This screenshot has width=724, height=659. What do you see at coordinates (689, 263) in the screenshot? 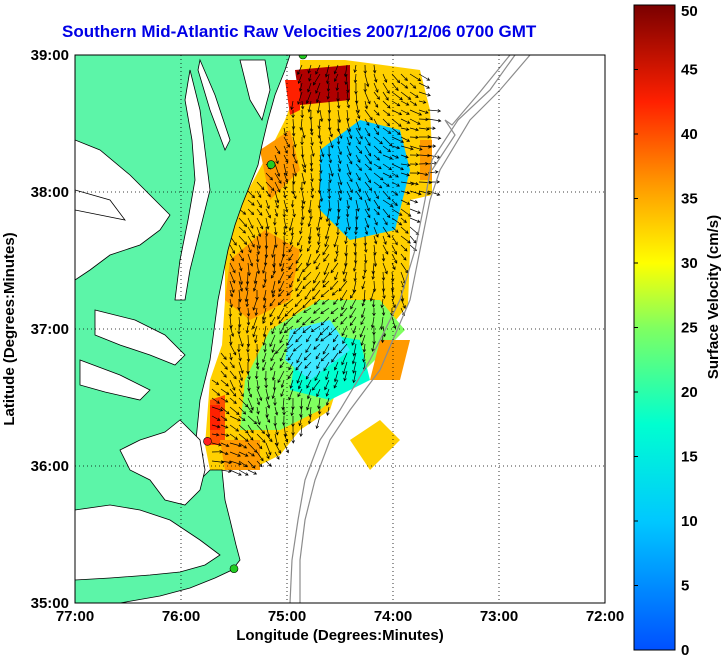
I see `colorbar-tick-label: 30` at bounding box center [689, 263].